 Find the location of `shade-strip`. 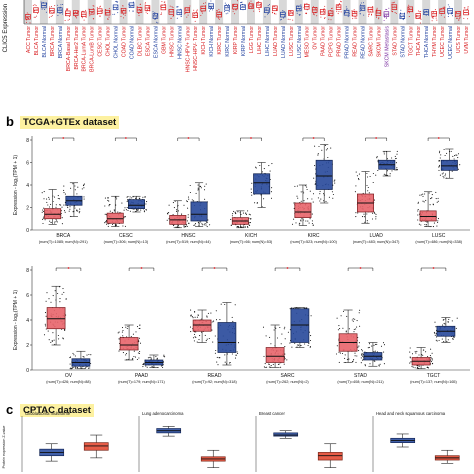

shade-strip is located at coordinates (155, 12).